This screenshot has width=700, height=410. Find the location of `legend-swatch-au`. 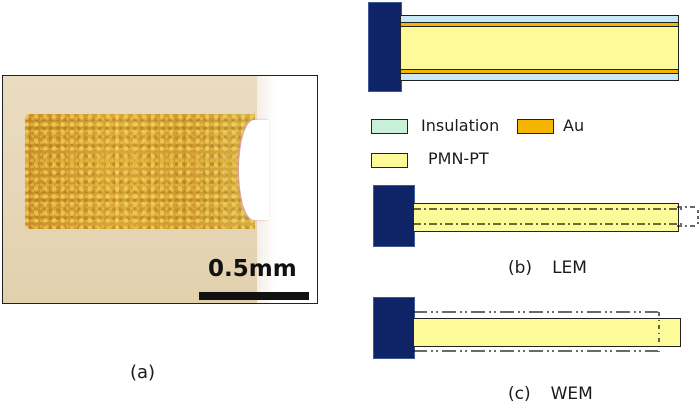

legend-swatch-au is located at coordinates (535, 126).